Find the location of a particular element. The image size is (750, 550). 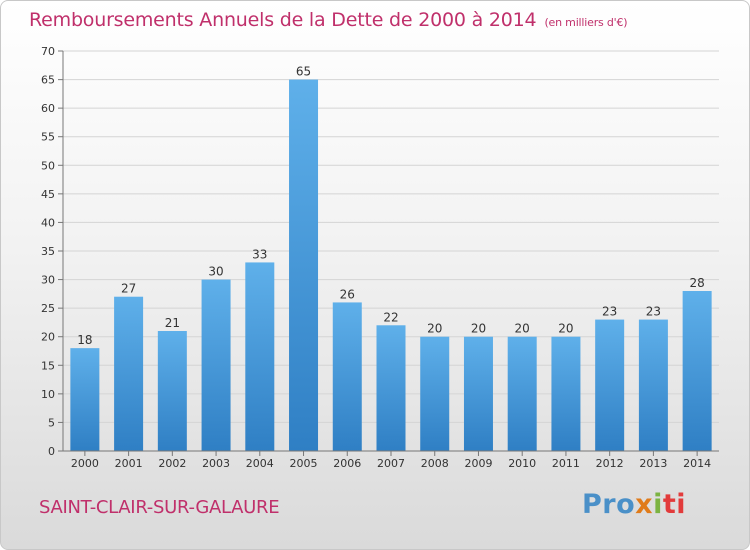

y-tick-label: 70 is located at coordinates (48, 51).